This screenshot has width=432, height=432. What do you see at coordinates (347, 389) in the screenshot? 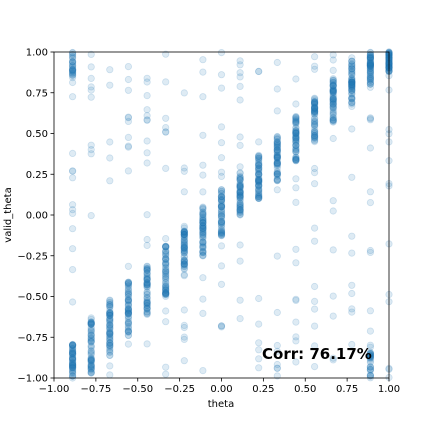
I see `x-tick-label: 0.75` at bounding box center [347, 389].